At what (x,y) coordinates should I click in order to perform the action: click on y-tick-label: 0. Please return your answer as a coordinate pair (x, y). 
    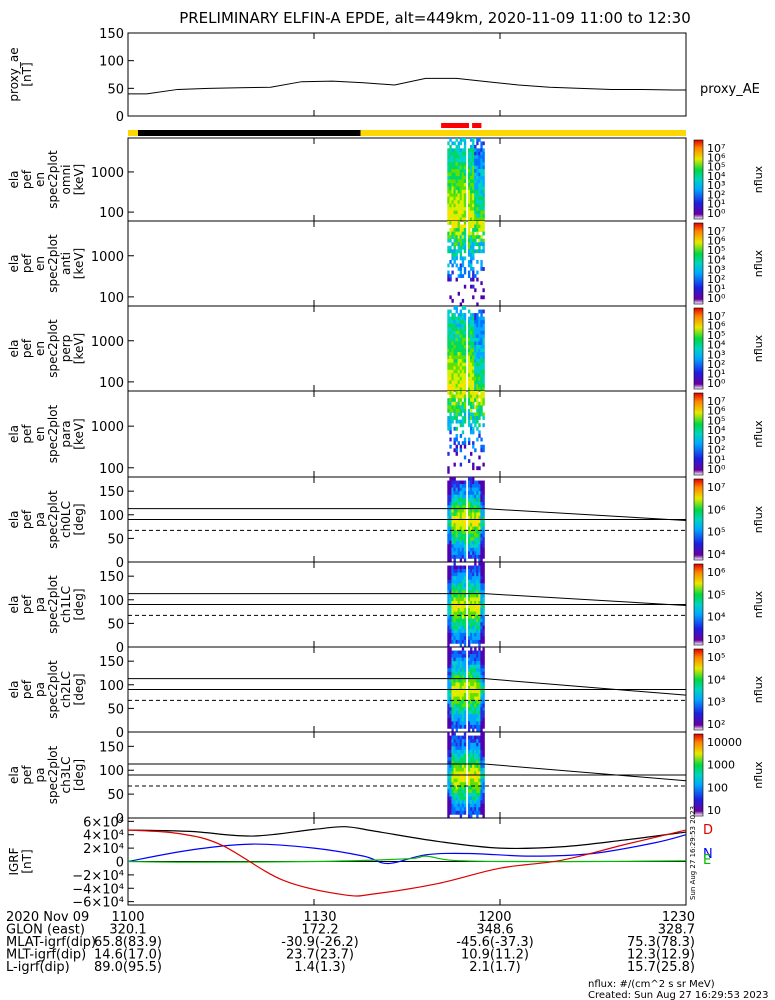
    Looking at the image, I should click on (120, 819).